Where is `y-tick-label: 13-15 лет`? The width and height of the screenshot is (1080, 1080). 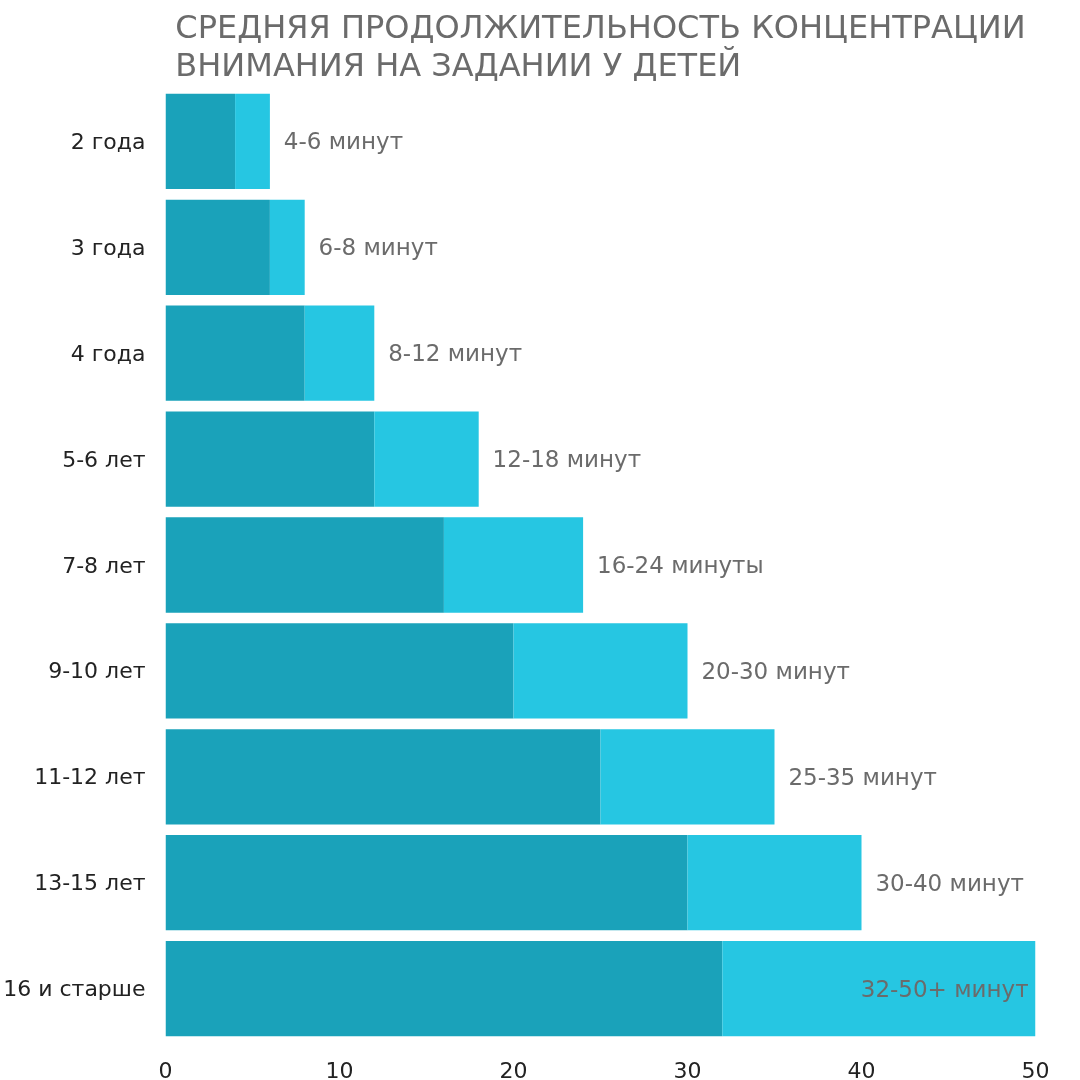
y-tick-label: 13-15 лет is located at coordinates (90, 883).